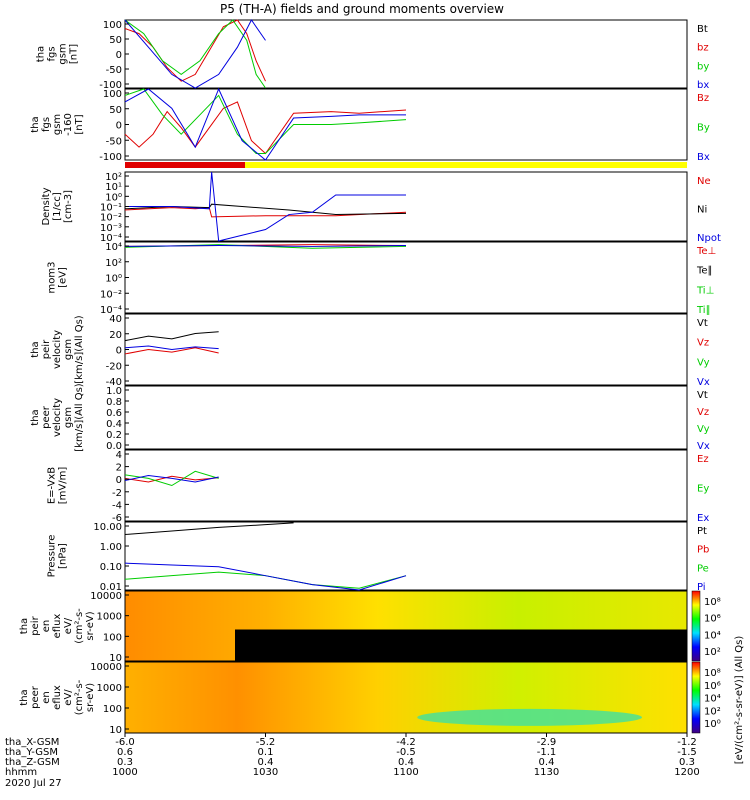  Describe the element at coordinates (21, 772) in the screenshot. I see `x-axis-row-label: hhmm` at that location.